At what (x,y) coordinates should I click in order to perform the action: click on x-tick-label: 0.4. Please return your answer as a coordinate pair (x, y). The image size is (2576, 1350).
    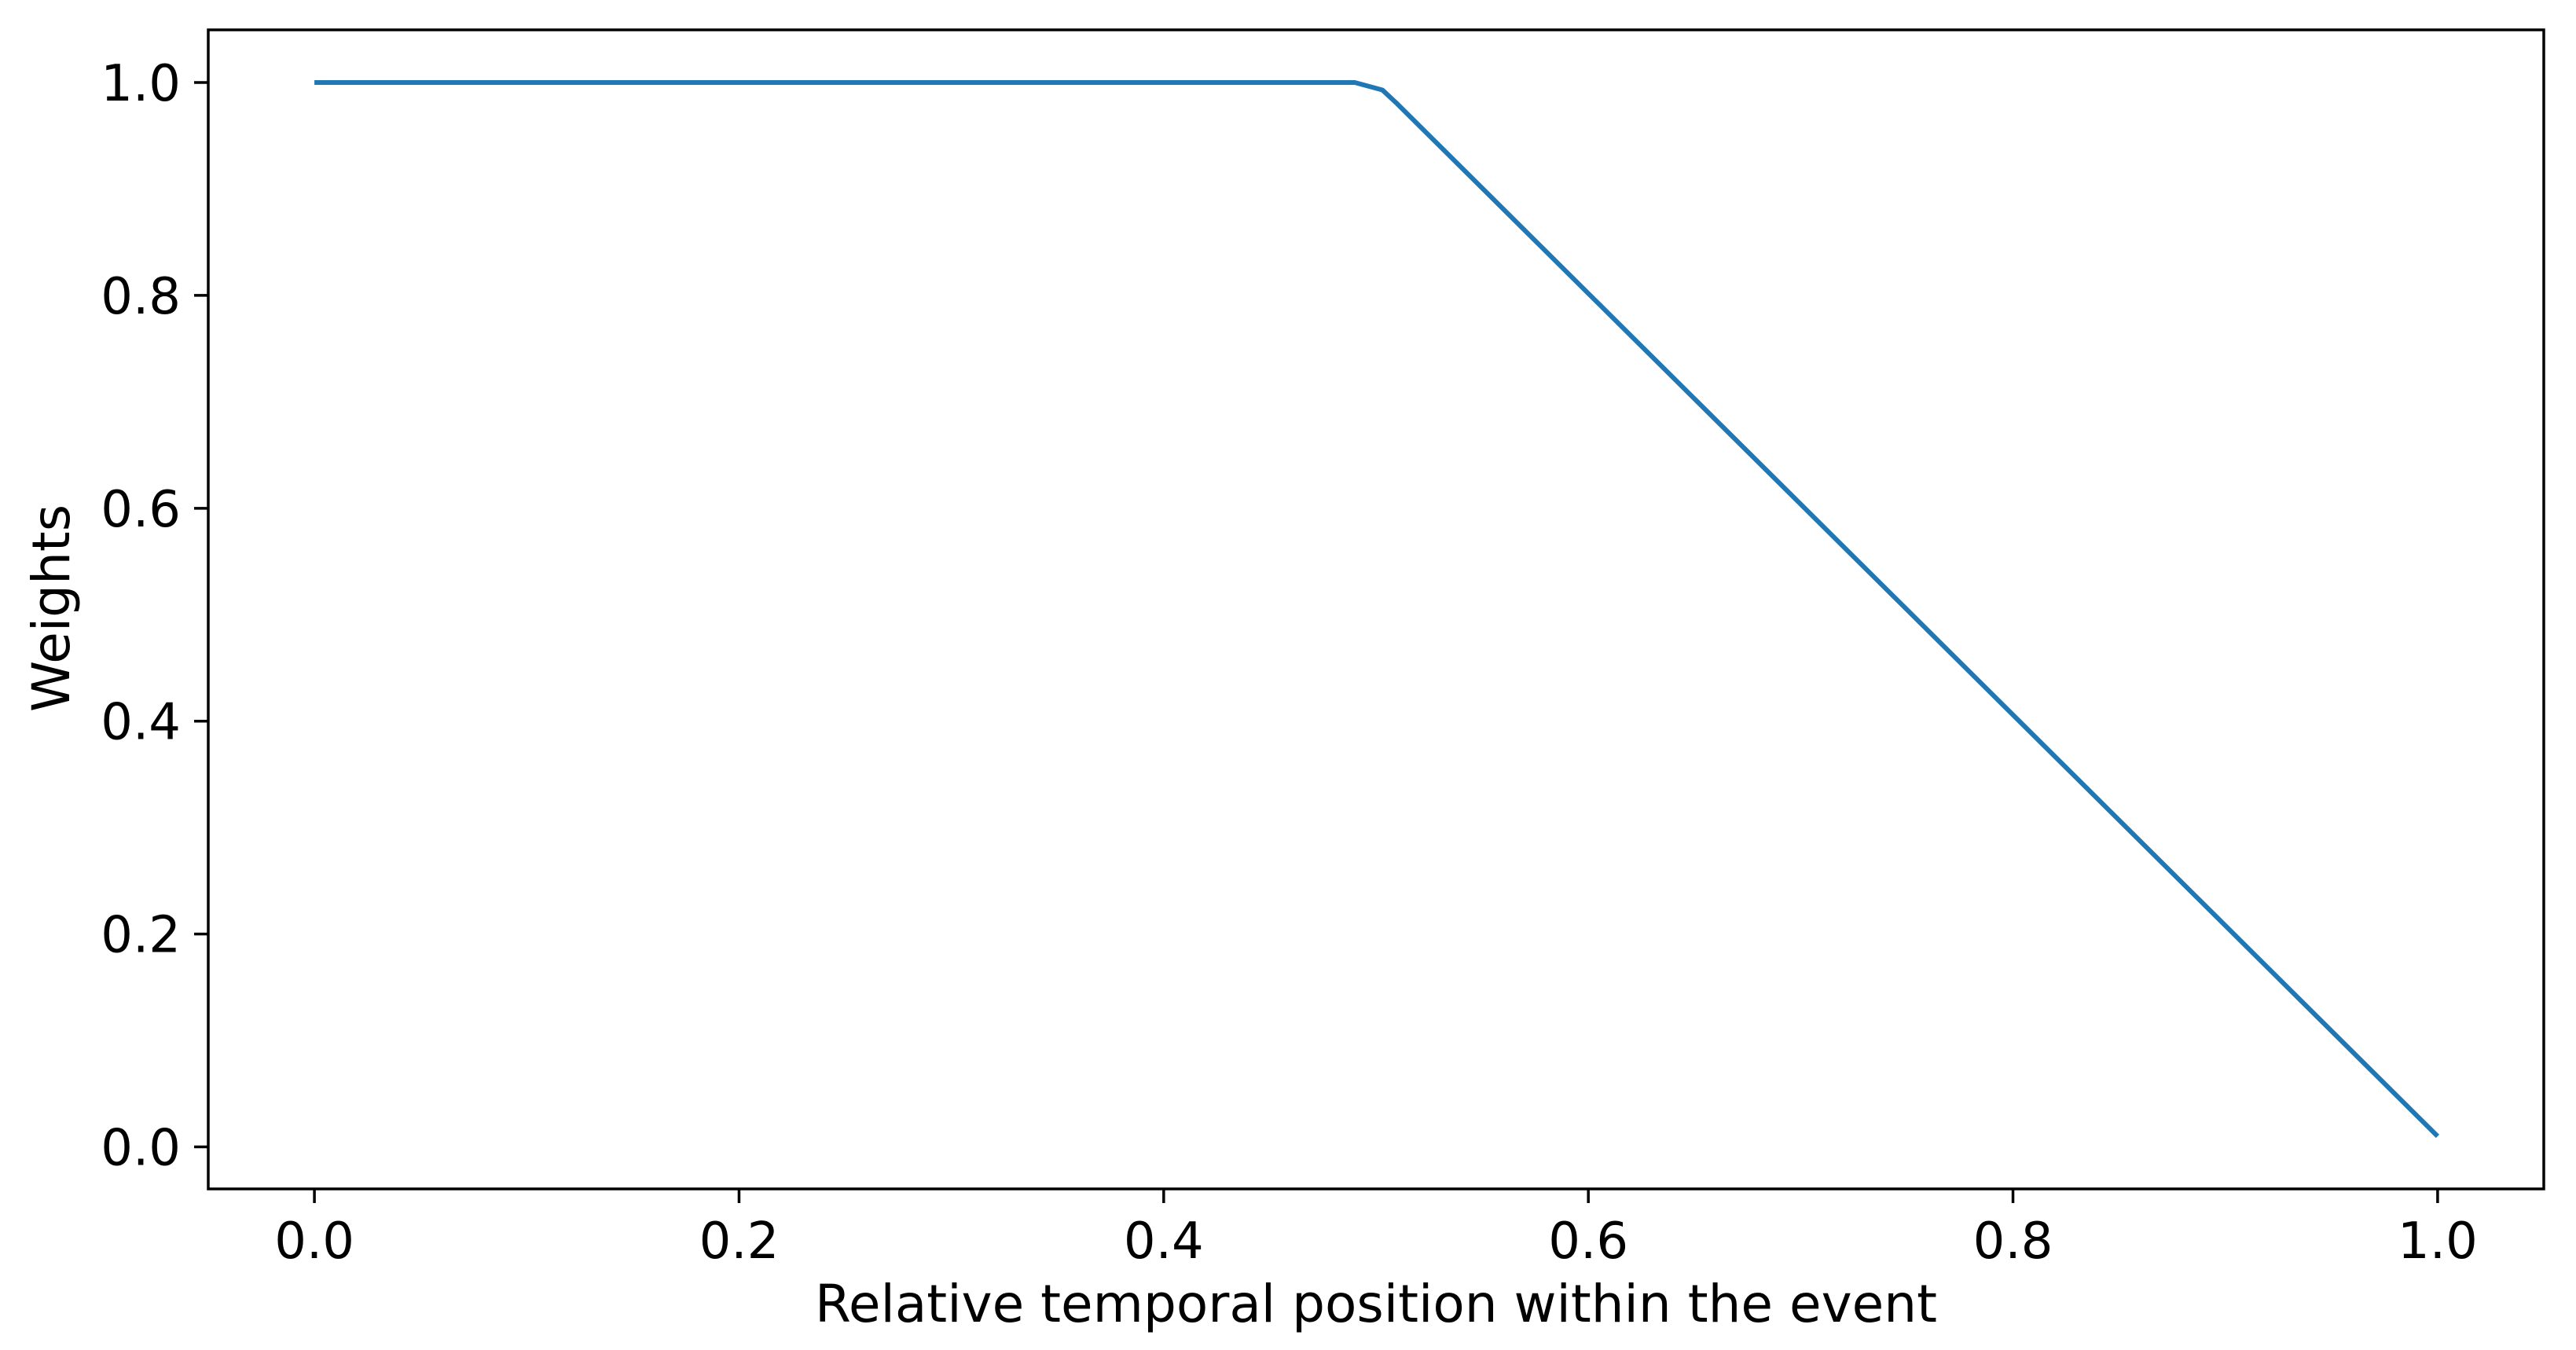
    Looking at the image, I should click on (1164, 1241).